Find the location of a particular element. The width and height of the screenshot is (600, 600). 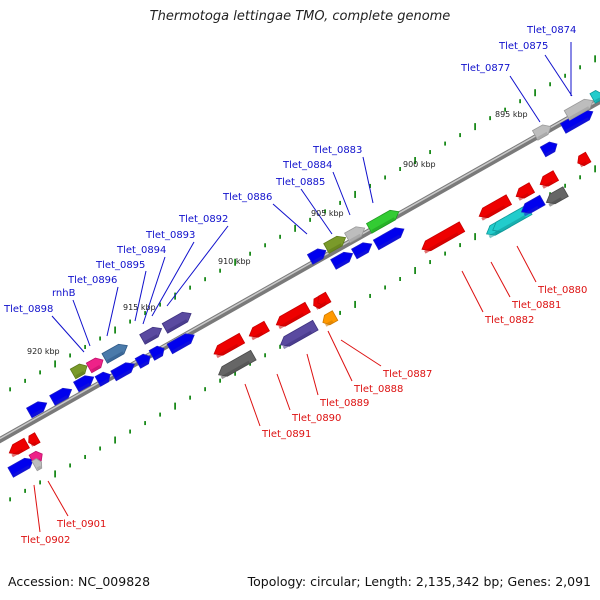

reverse-gene-label: Tlet_0891 is located at coordinates (286, 434).